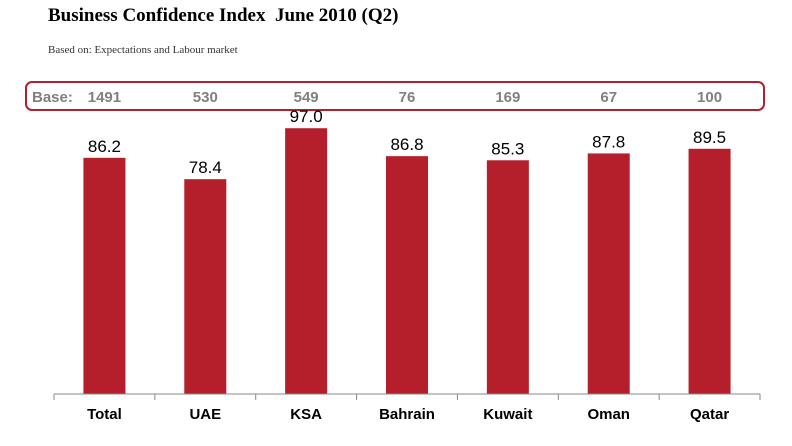 The height and width of the screenshot is (446, 792). I want to click on value-label-qatar: 89.5, so click(709, 137).